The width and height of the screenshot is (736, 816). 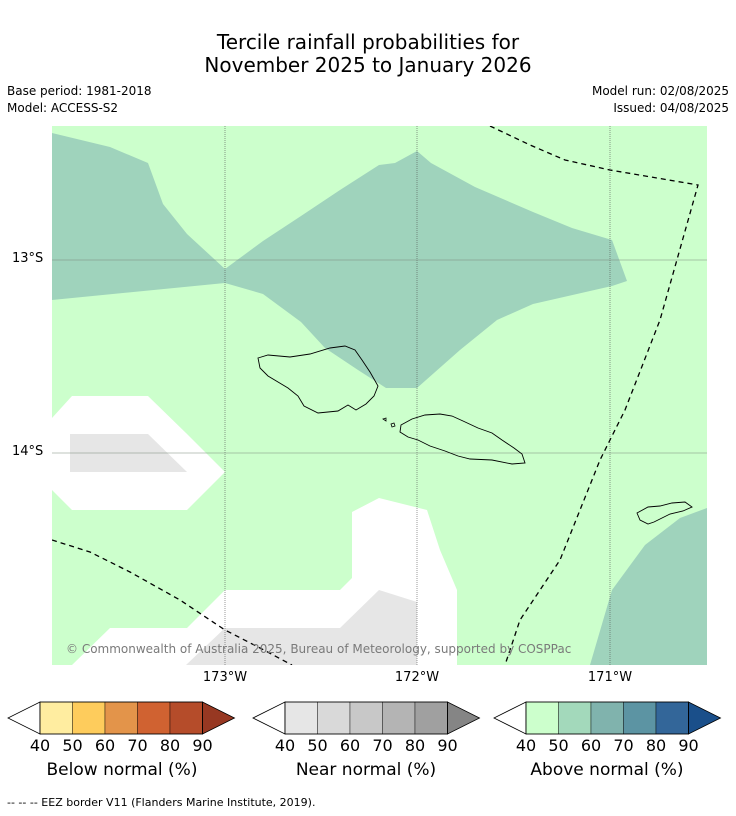 I want to click on colorbar-below-over-triangle, so click(x=219, y=718).